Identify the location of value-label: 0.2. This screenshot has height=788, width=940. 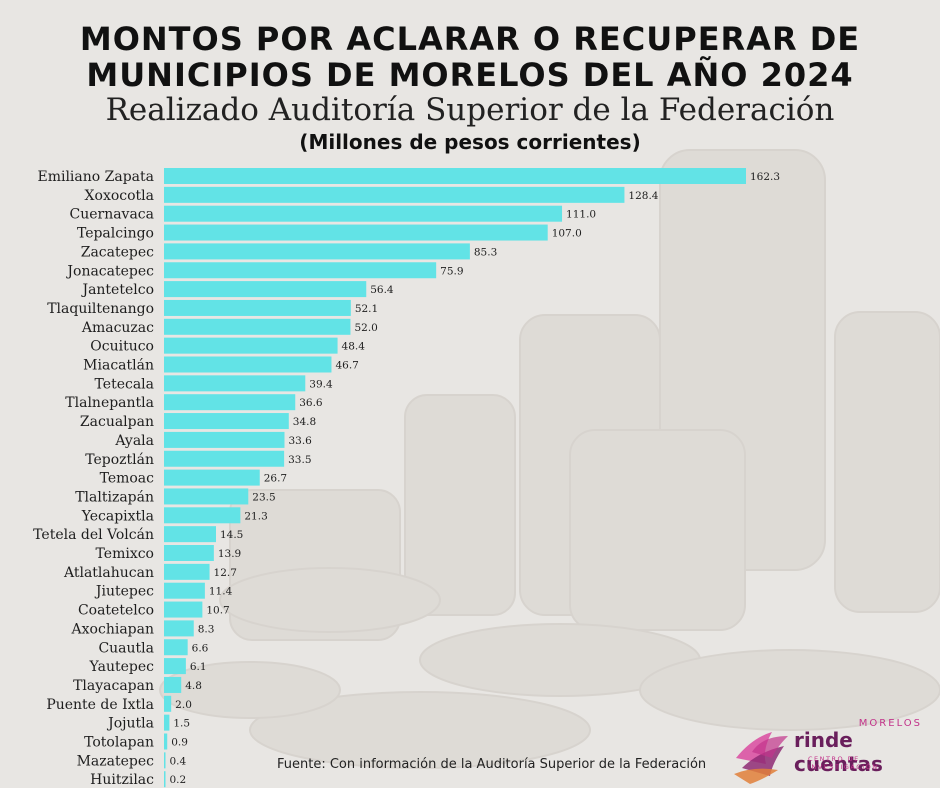
(178, 780).